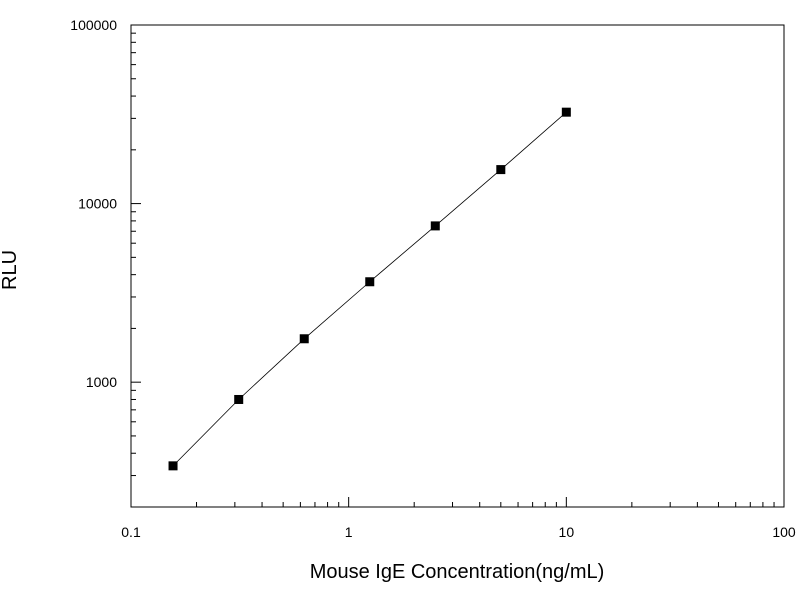  Describe the element at coordinates (349, 532) in the screenshot. I see `x-tick-label: 1` at that location.